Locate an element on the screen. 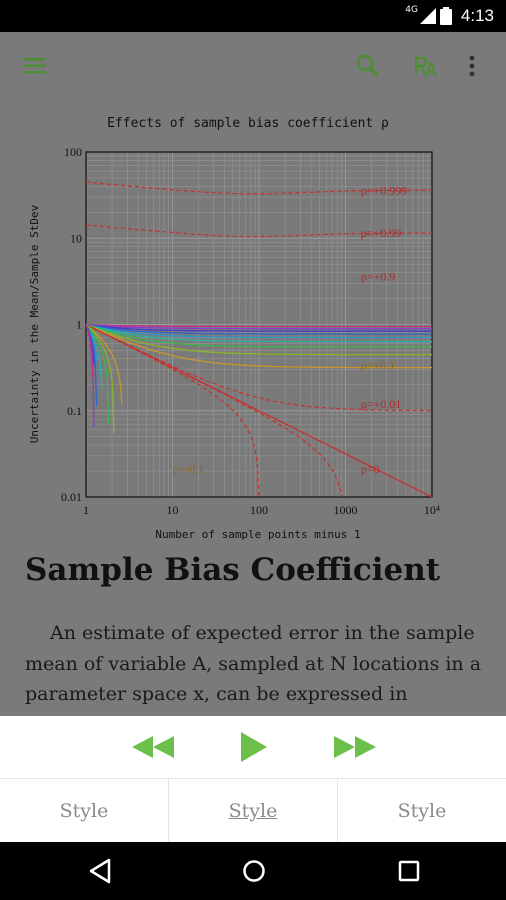  clock: 4:13 is located at coordinates (477, 15).